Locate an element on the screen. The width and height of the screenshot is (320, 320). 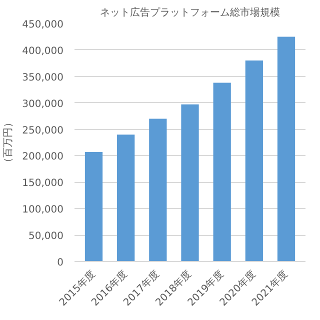
y-tick-label: 0 is located at coordinates (60, 263).